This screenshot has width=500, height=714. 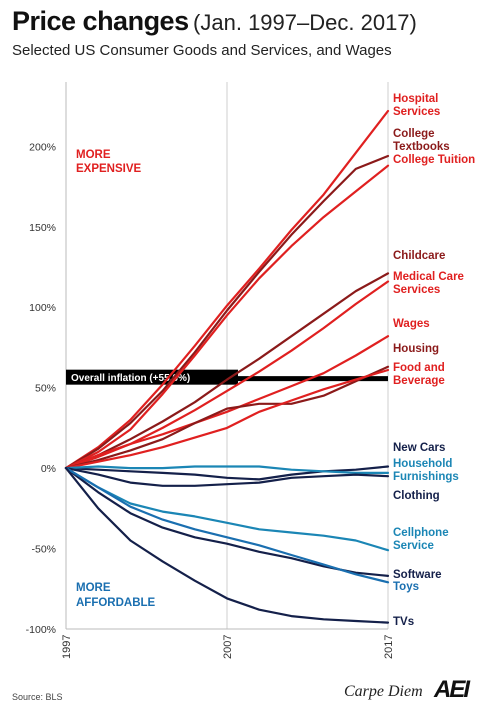 I want to click on series-label-line: Toys, so click(x=406, y=587).